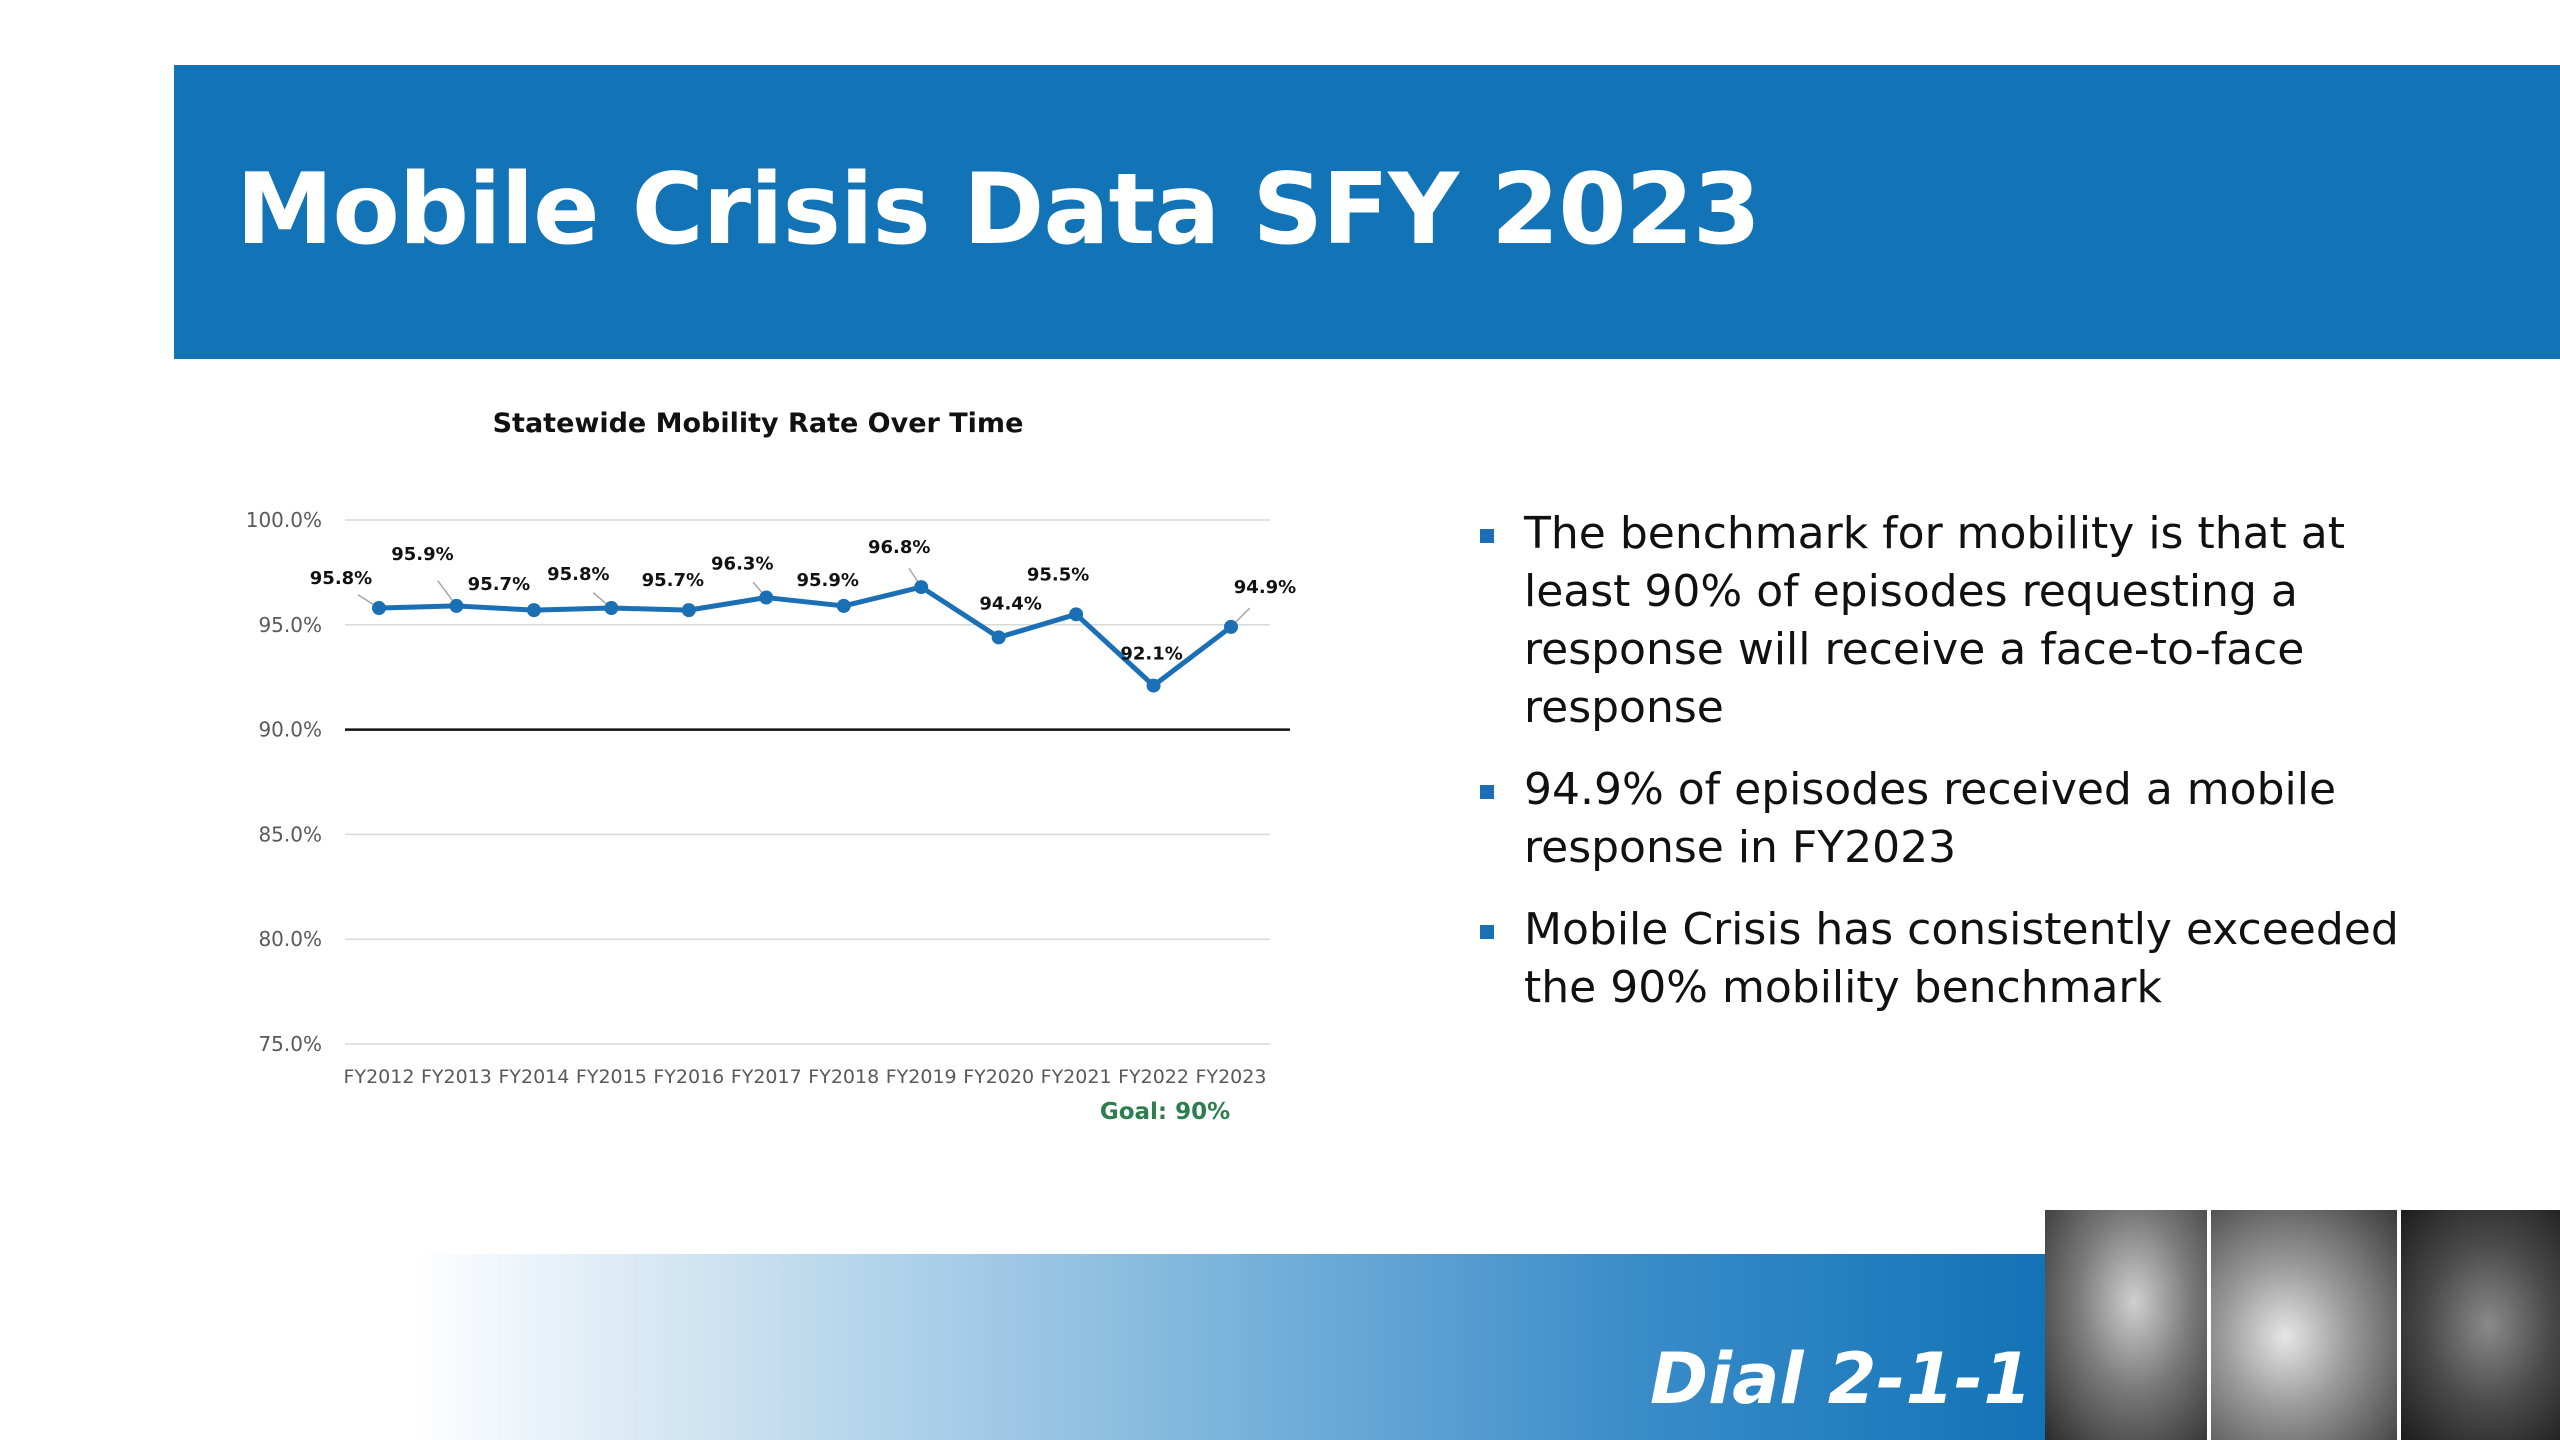 The image size is (2560, 1440). I want to click on data-label: 95.5%, so click(1058, 574).